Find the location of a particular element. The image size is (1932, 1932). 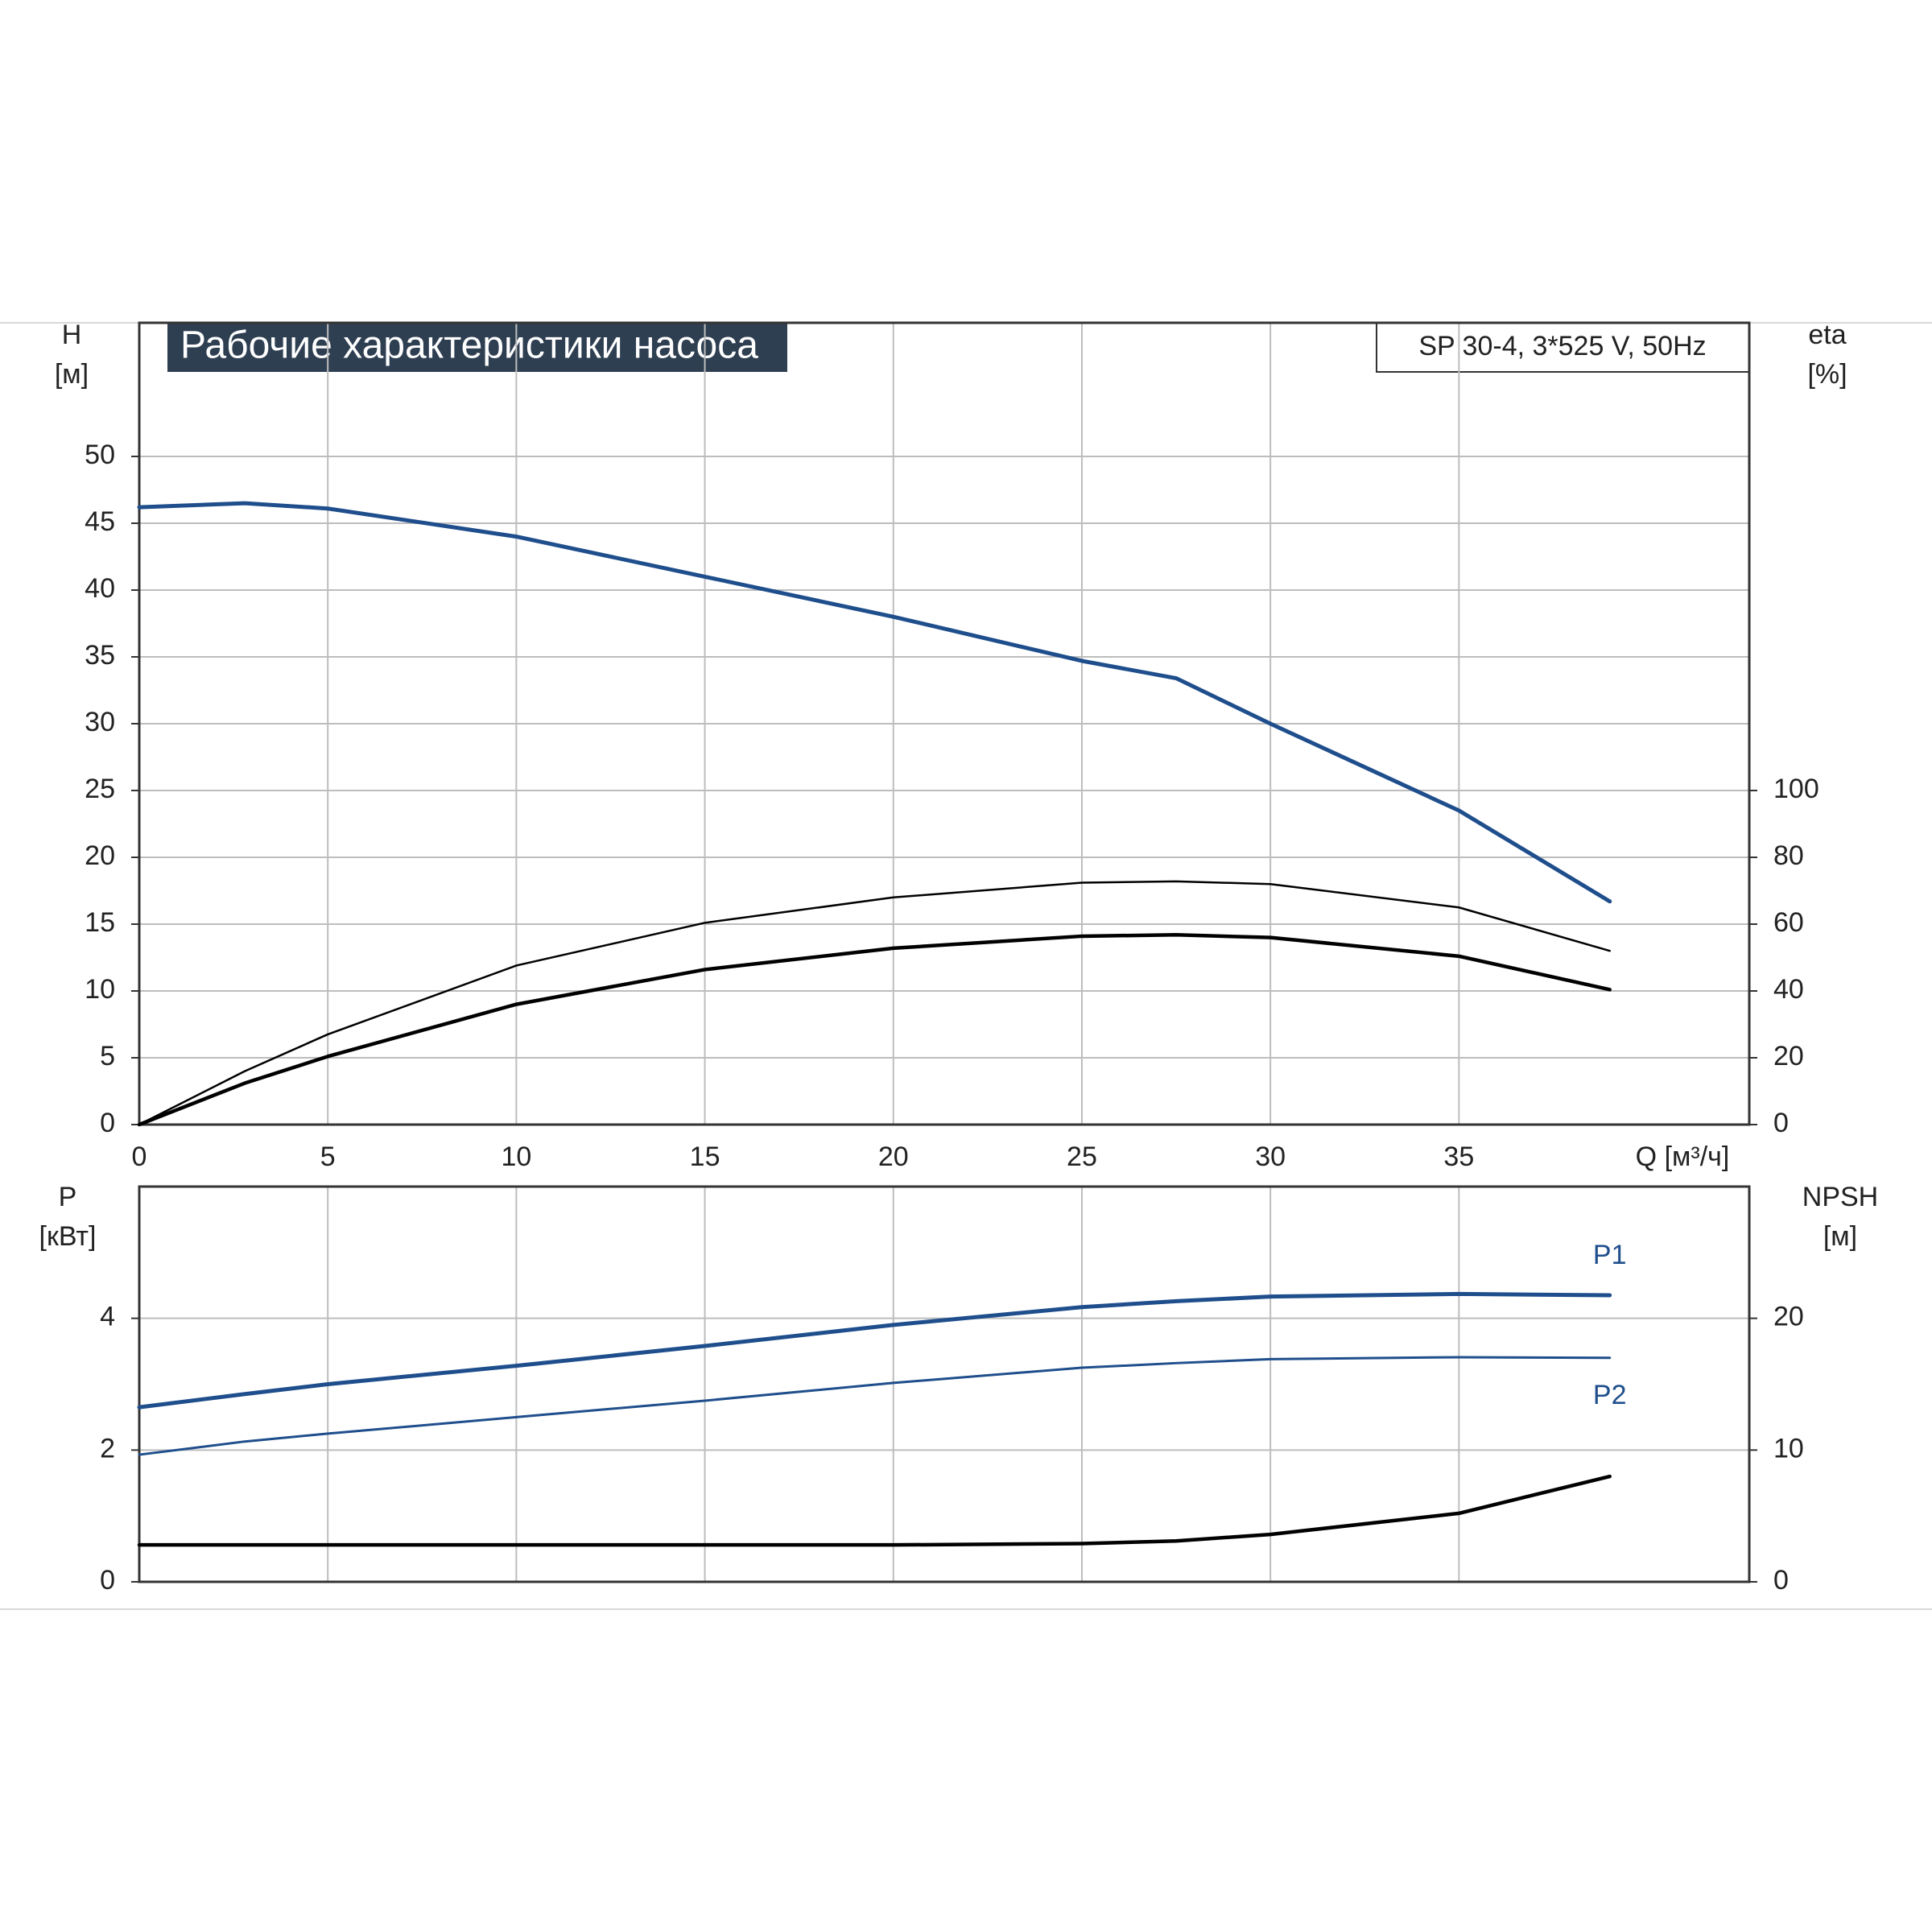

x-tick-label: 5 is located at coordinates (328, 1156).